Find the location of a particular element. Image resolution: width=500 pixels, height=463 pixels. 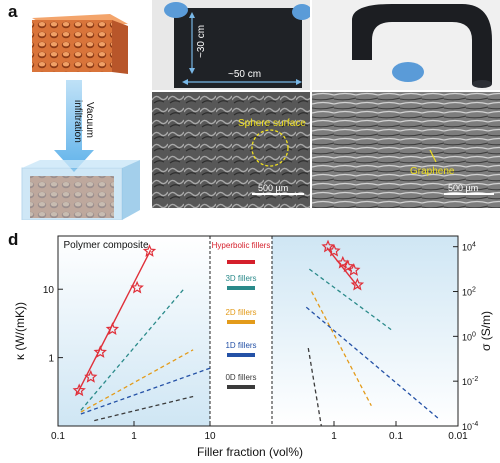

legend-label: 1D fillers is located at coordinates (240, 345).